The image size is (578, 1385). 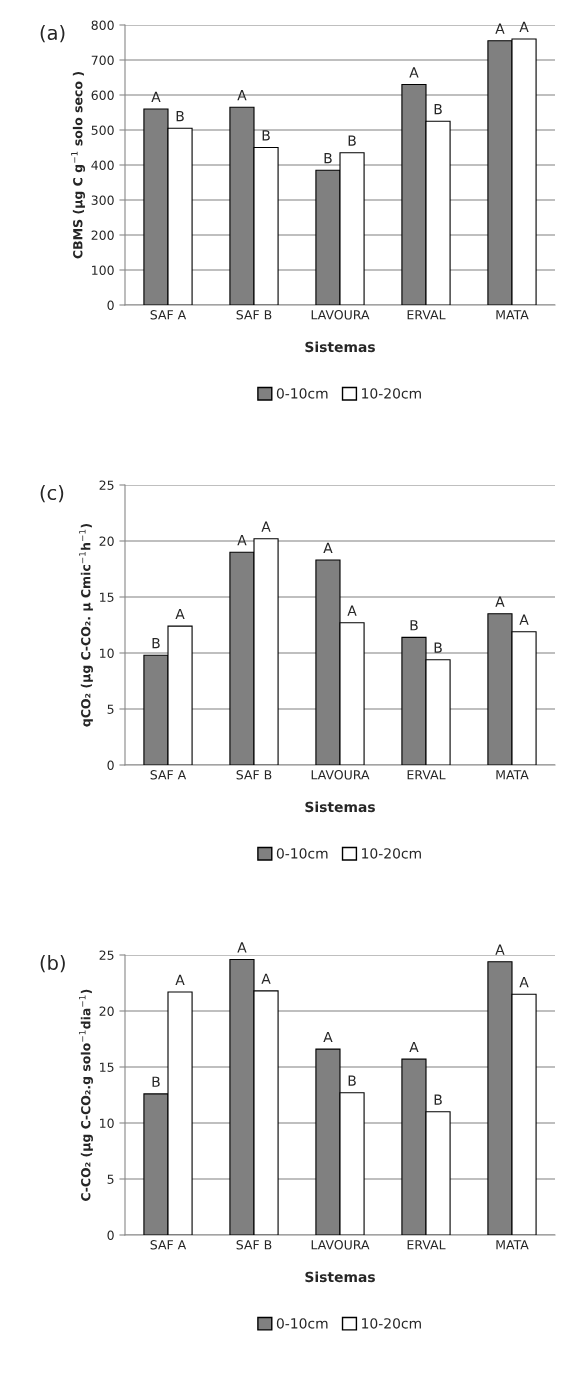 I want to click on y-tick-label: 500, so click(x=102, y=130).